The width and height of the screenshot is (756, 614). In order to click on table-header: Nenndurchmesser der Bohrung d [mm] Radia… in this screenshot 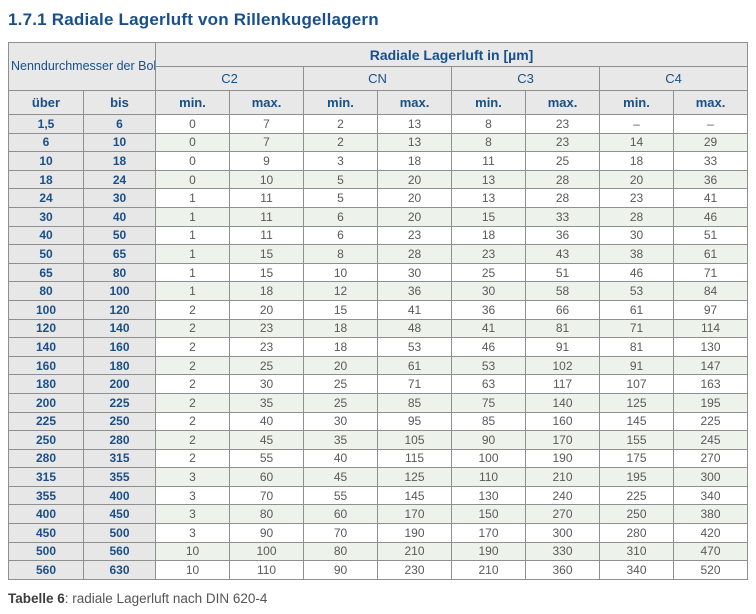, I will do `click(378, 78)`.